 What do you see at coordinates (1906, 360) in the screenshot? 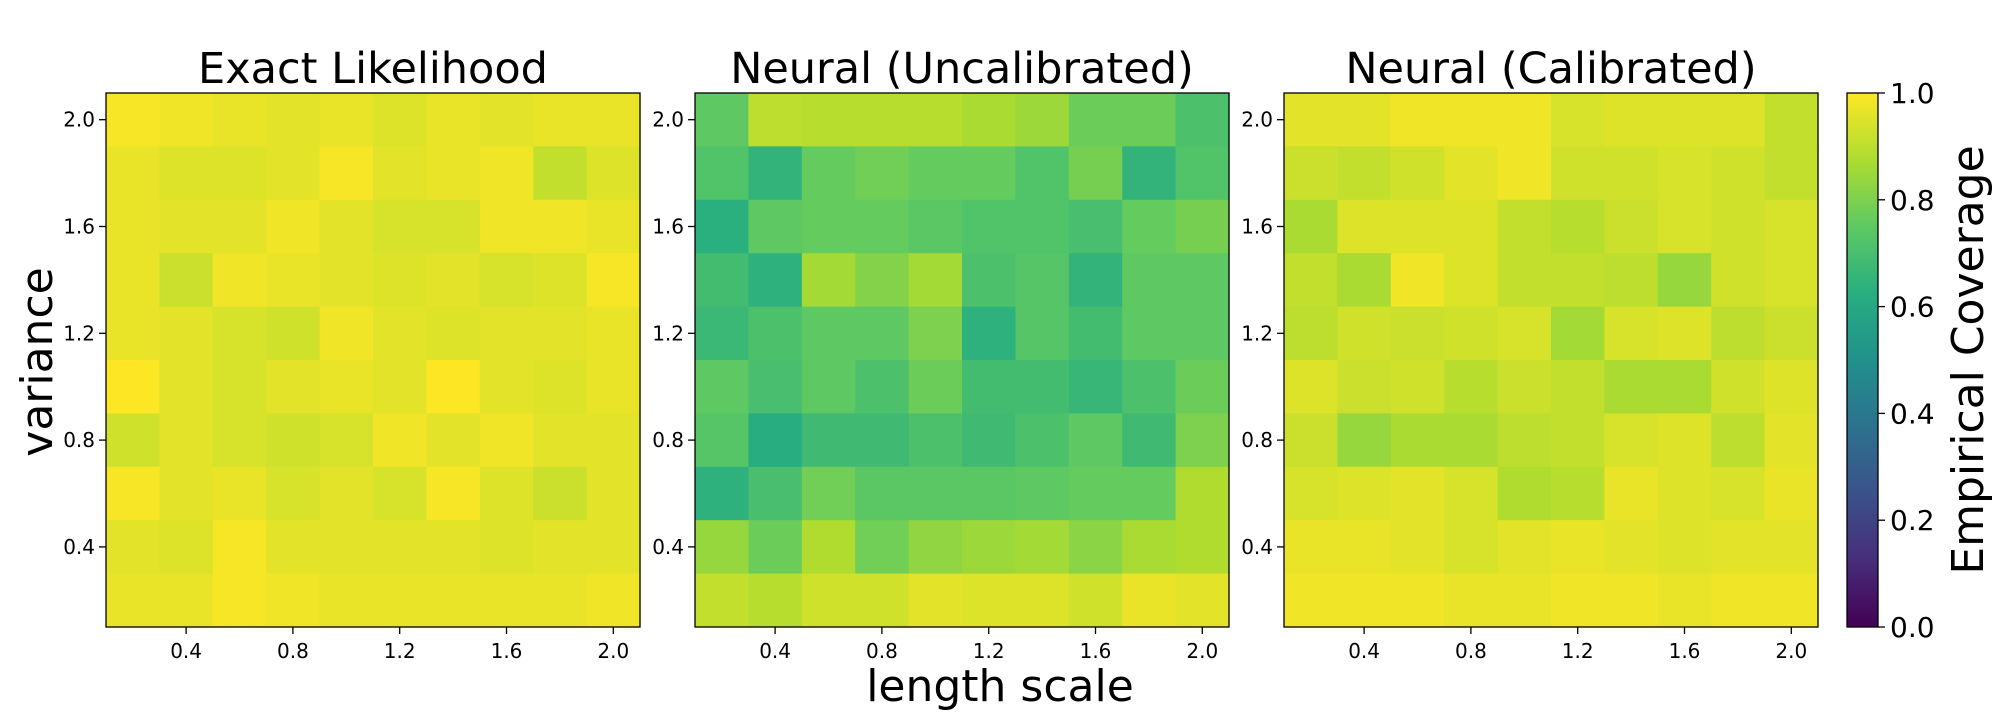
I see `colorbar-ticks: 0.0 0.2 0.4 0.6 0.8 1.0` at bounding box center [1906, 360].